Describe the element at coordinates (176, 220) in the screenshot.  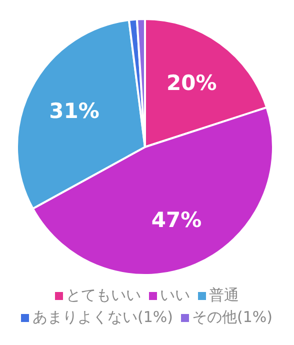
I see `data-label: 47%` at that location.